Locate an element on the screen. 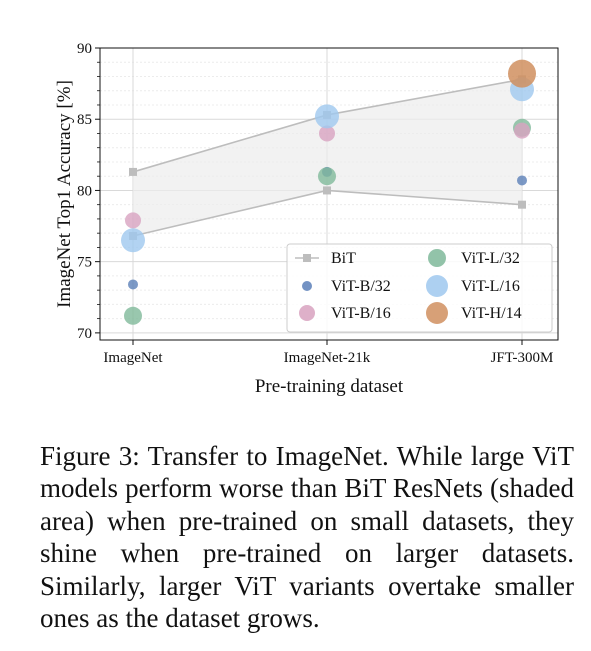 Image resolution: width=591 pixels, height=651 pixels. legend-label: BiT is located at coordinates (343, 258).